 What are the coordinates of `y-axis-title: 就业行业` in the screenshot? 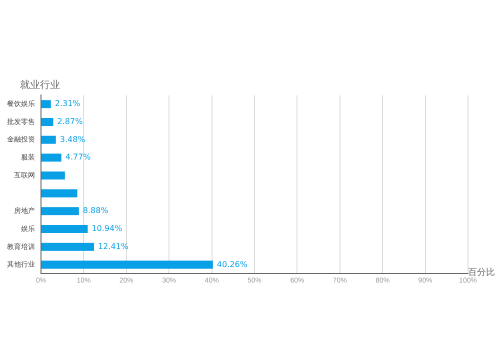 It's located at (40, 85).